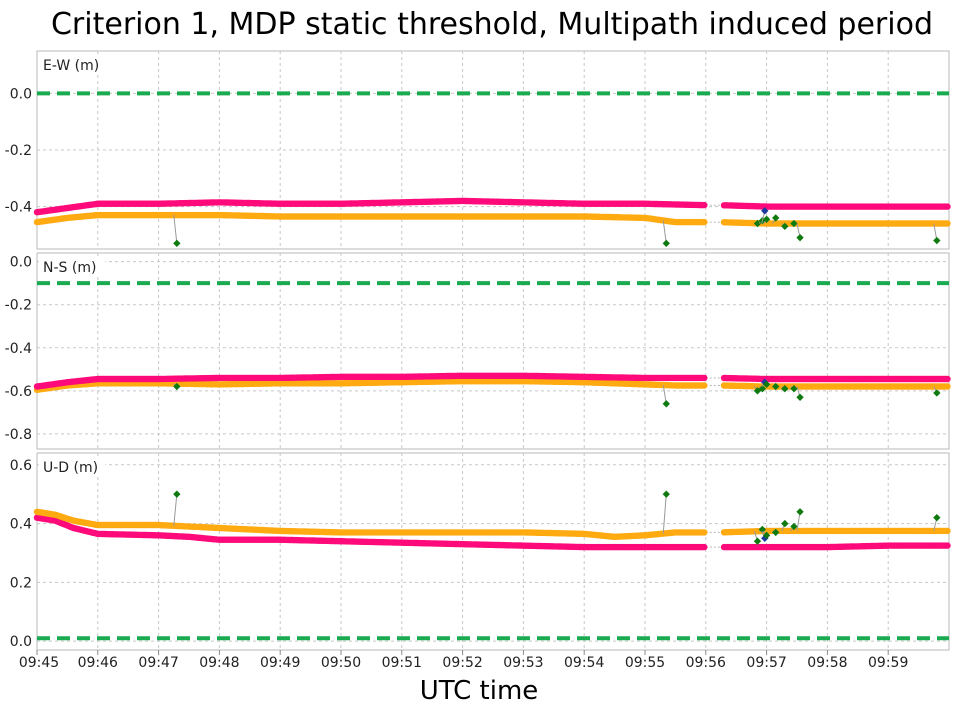 The height and width of the screenshot is (709, 960). What do you see at coordinates (219, 663) in the screenshot?
I see `x-tick-label: 09:48` at bounding box center [219, 663].